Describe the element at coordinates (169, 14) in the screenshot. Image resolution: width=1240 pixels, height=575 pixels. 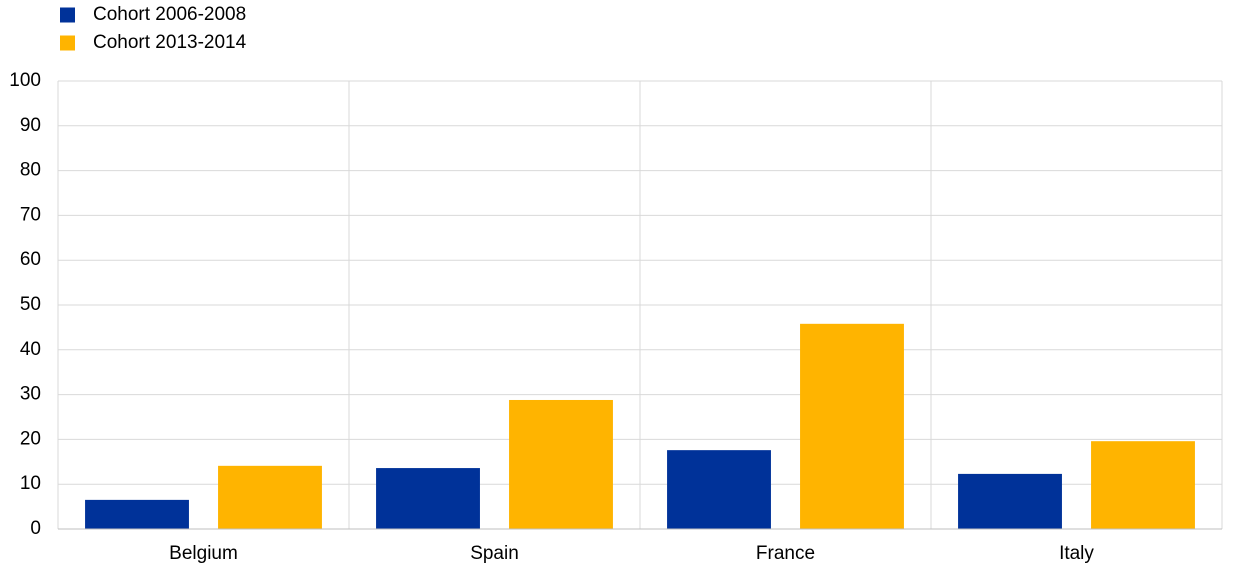
I see `legend-label: Cohort 2006-2008` at that location.